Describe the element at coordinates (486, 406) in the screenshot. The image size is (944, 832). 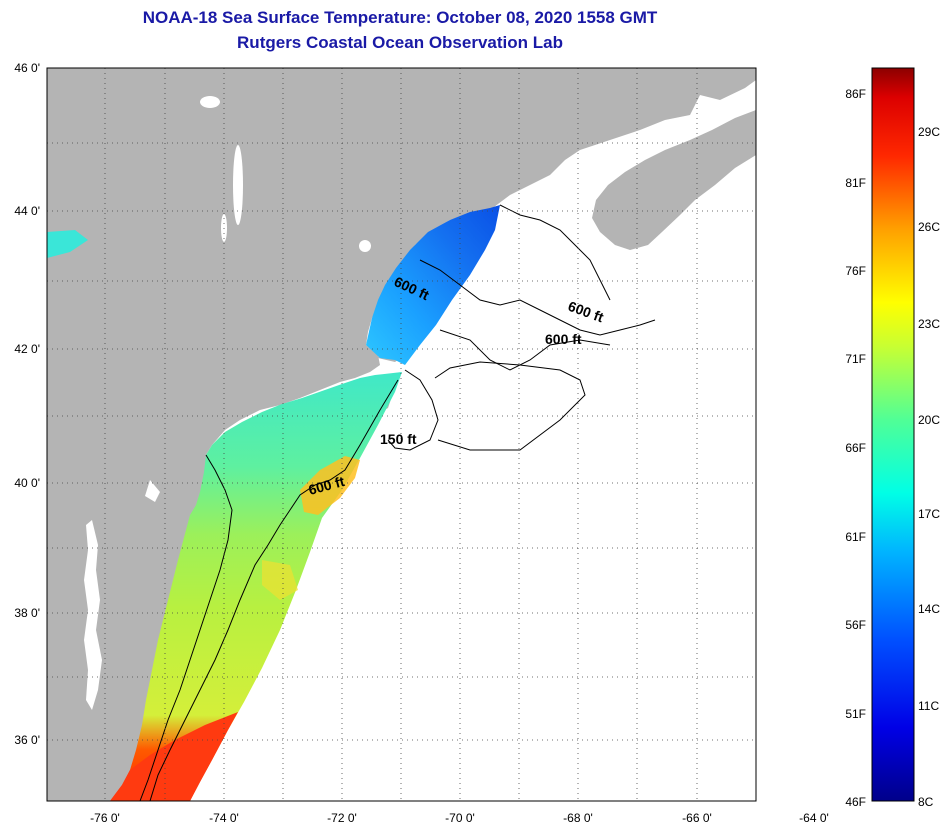
I see `contour-150ft` at that location.